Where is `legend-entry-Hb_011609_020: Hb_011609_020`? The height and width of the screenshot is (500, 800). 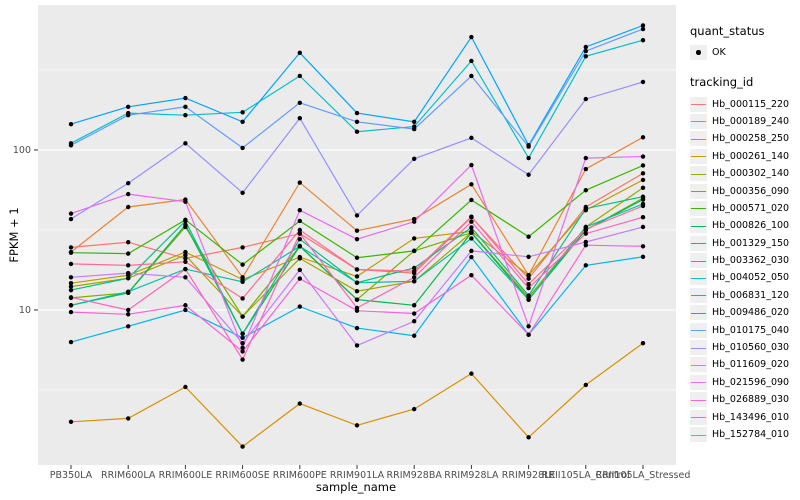
legend-entry-Hb_011609_020: Hb_011609_020 is located at coordinates (745, 364).